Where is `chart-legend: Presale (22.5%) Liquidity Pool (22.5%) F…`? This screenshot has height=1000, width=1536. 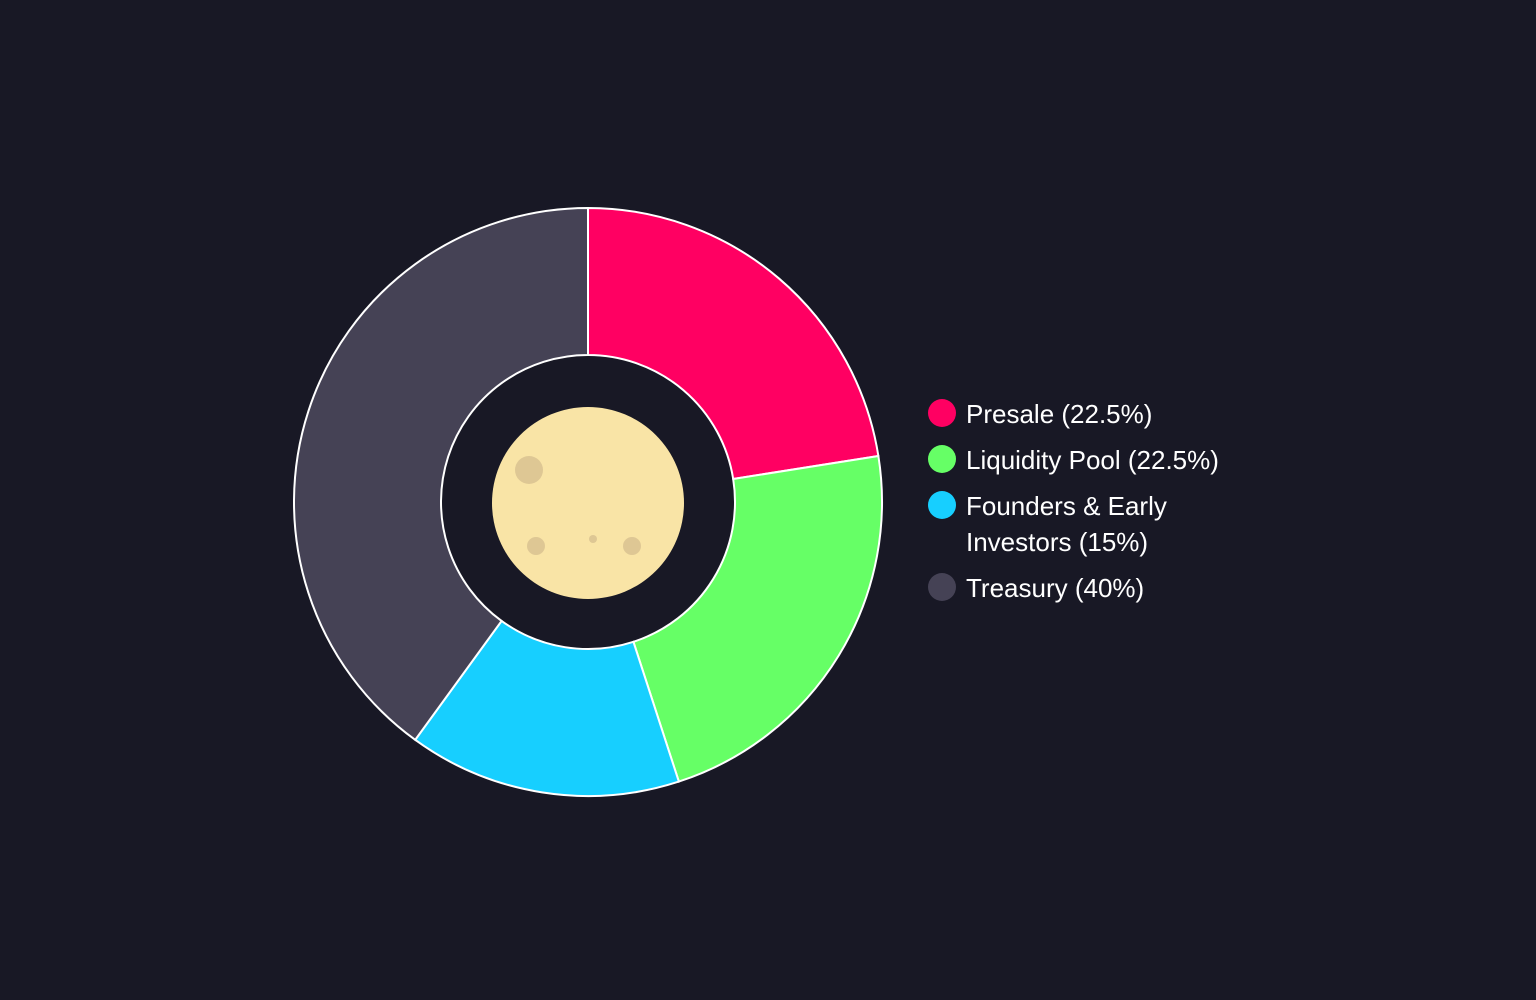 chart-legend: Presale (22.5%) Liquidity Pool (22.5%) F… is located at coordinates (1093, 506).